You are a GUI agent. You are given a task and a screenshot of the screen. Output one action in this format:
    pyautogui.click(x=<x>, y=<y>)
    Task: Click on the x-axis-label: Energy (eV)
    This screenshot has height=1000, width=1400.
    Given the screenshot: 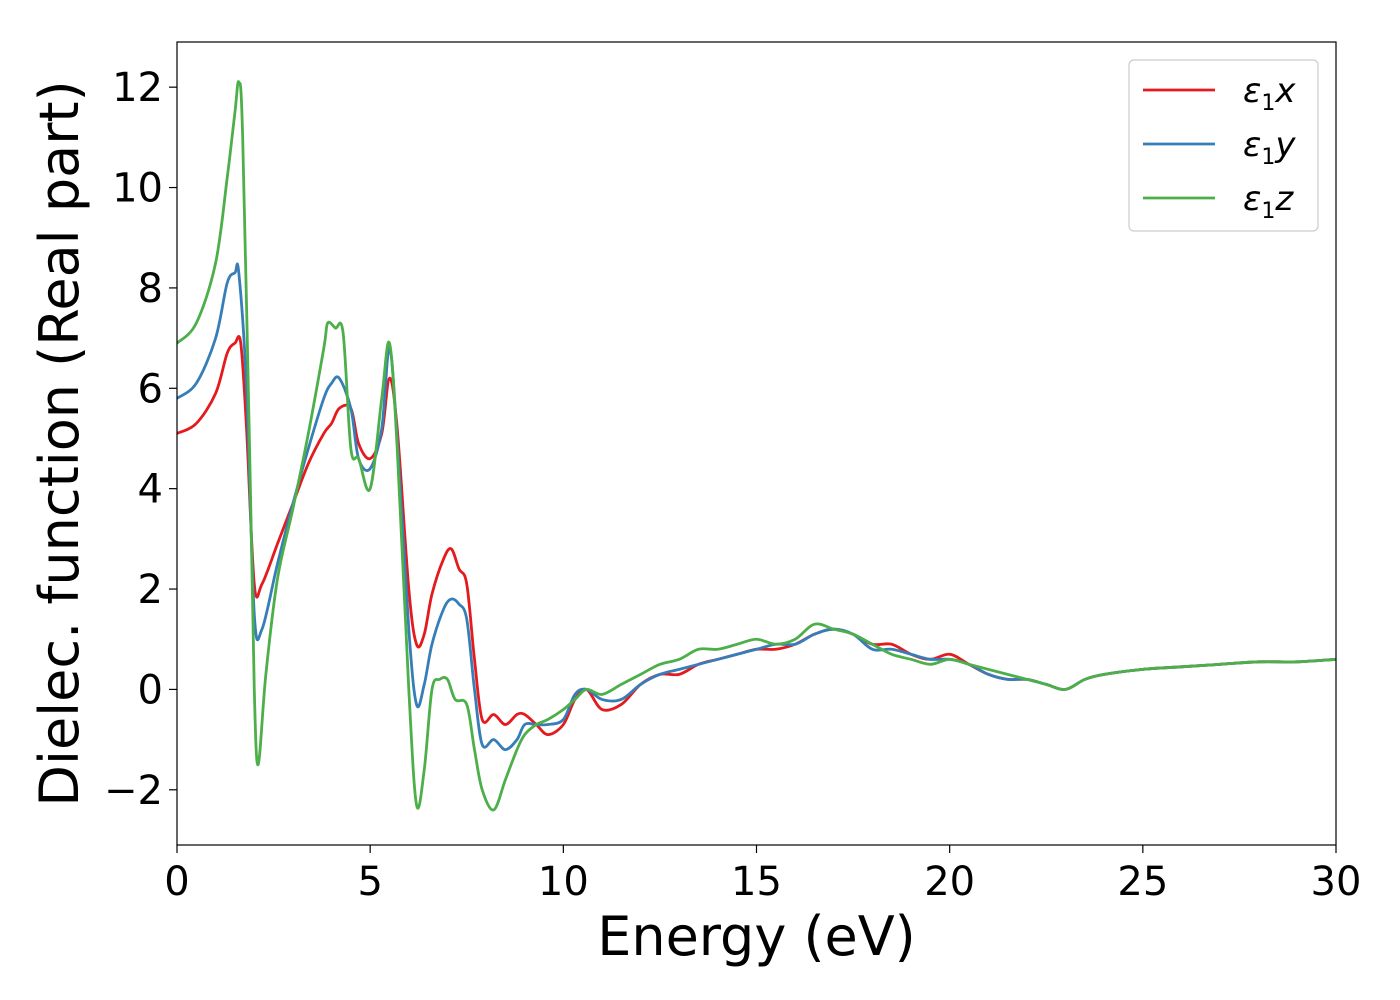 What is the action you would take?
    pyautogui.click(x=756, y=936)
    